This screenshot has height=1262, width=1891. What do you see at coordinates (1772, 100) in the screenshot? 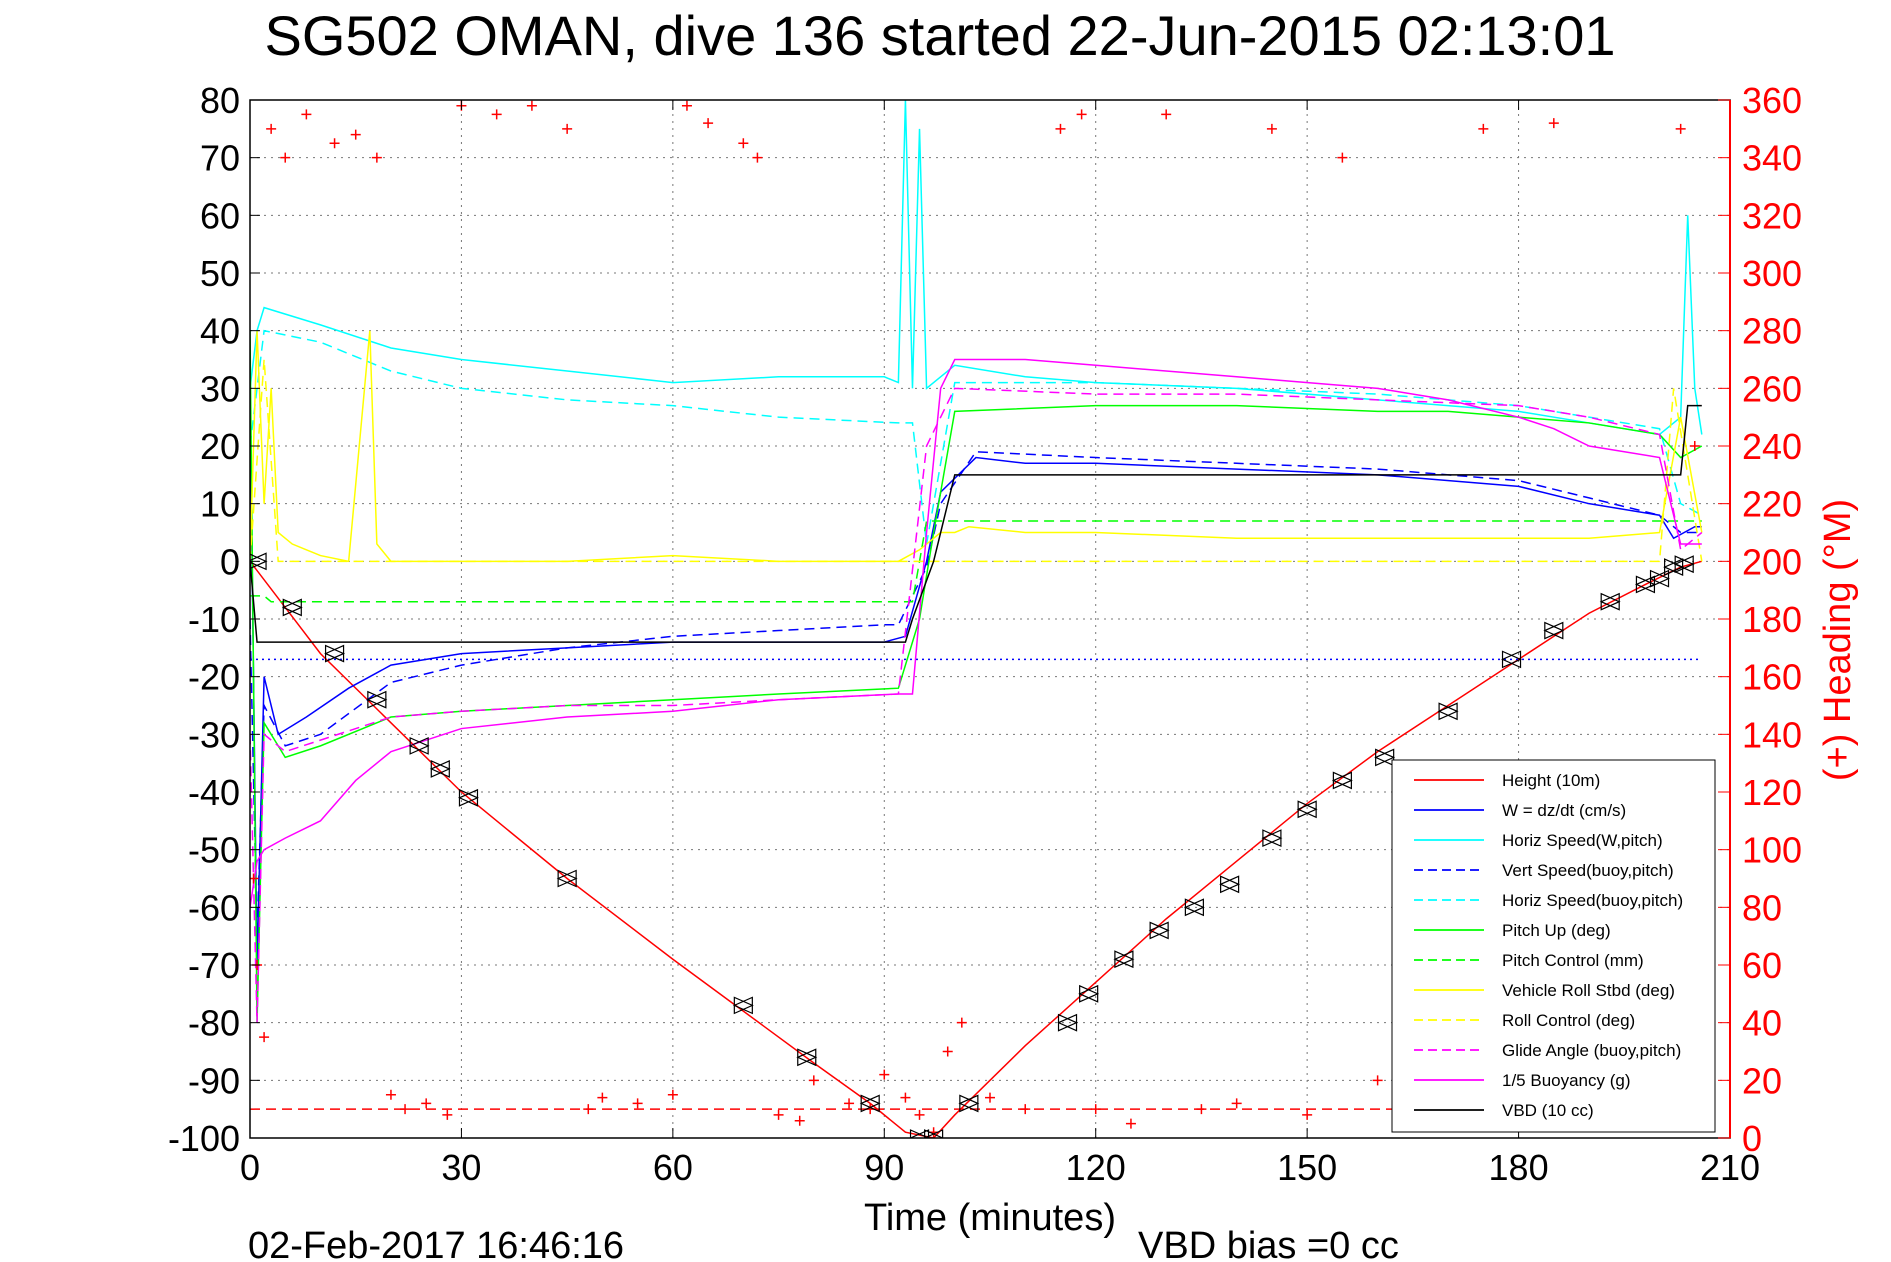
I see `y2-tick-label: 360` at bounding box center [1772, 100].